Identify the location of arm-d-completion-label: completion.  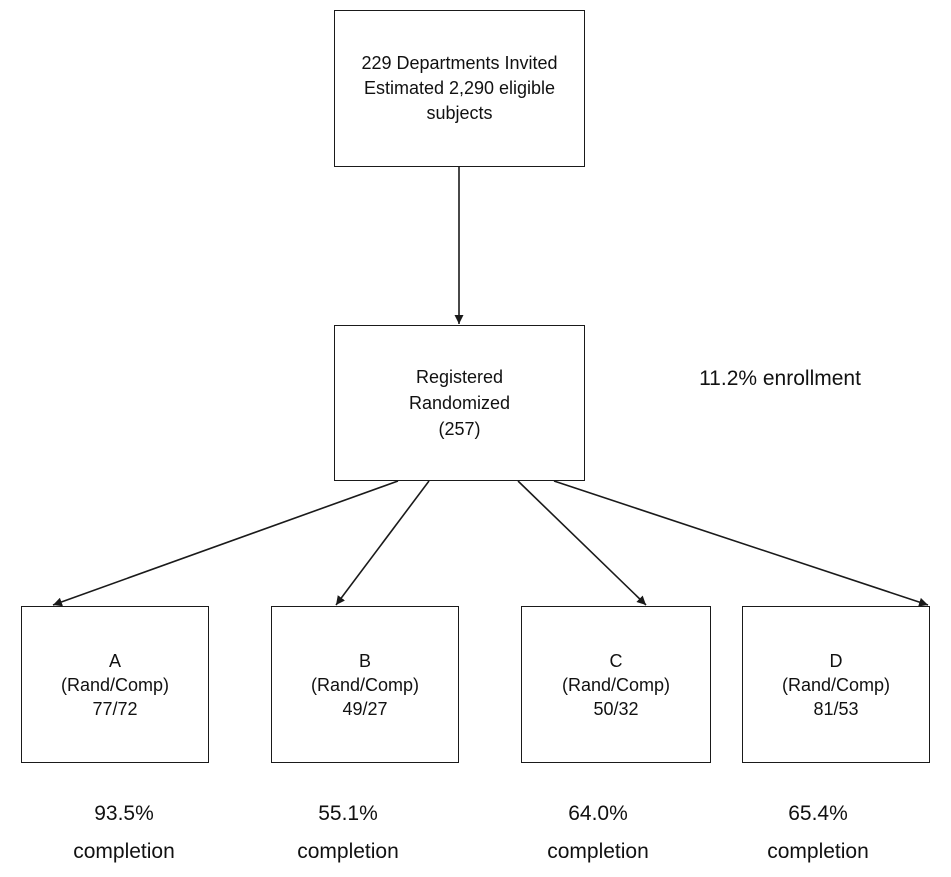
(818, 851).